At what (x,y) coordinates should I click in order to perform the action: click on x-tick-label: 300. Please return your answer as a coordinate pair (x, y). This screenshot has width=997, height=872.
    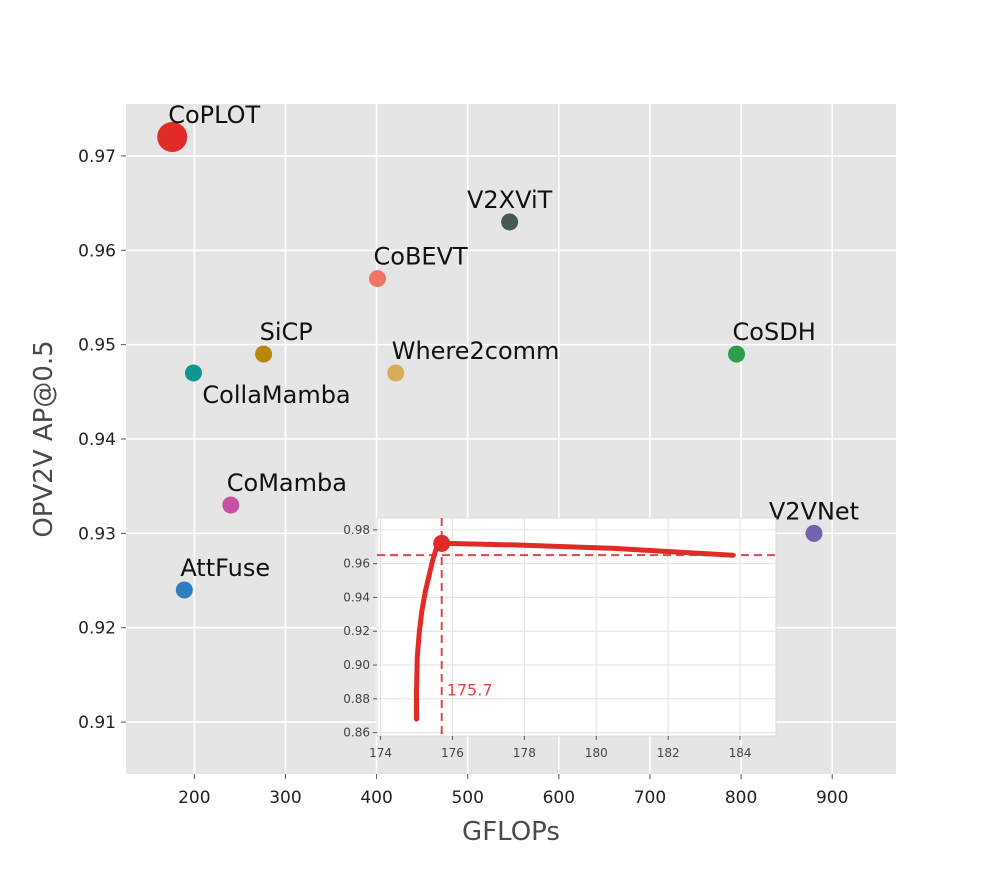
    Looking at the image, I should click on (285, 798).